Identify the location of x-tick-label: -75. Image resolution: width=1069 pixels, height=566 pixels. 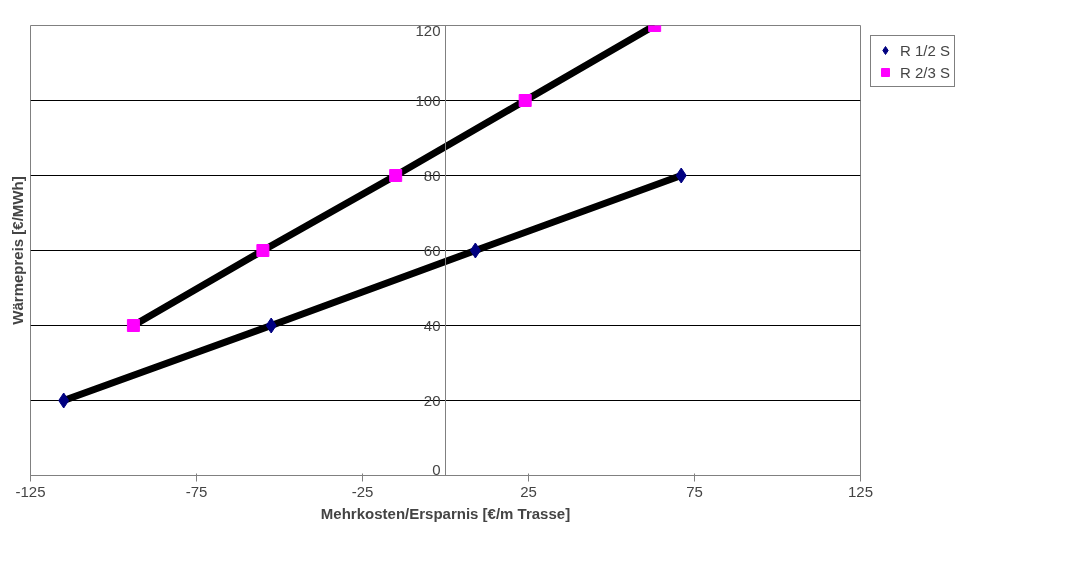
(196, 491).